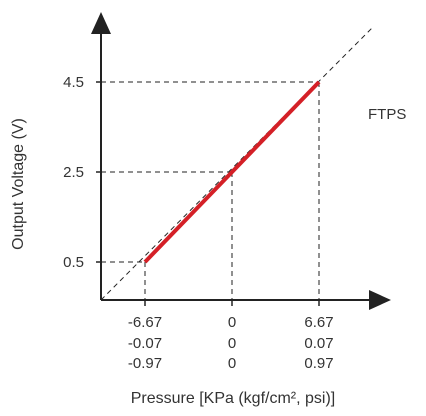 This screenshot has width=426, height=416. I want to click on y-tick-label-0: 0.5, so click(73, 262).